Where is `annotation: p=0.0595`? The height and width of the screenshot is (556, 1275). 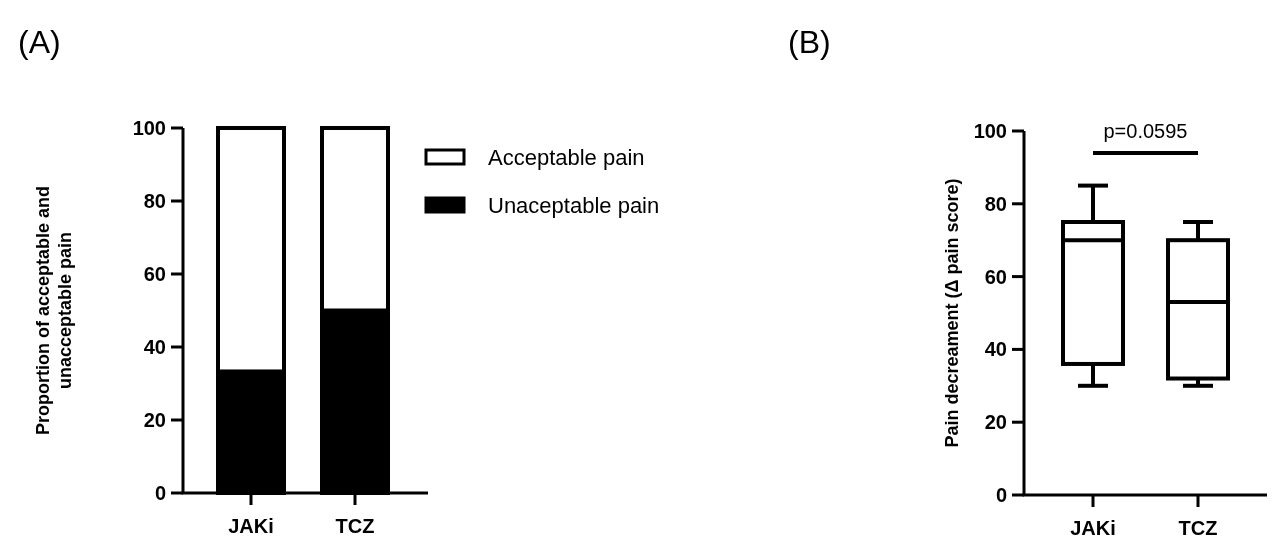
annotation: p=0.0595 is located at coordinates (1145, 131).